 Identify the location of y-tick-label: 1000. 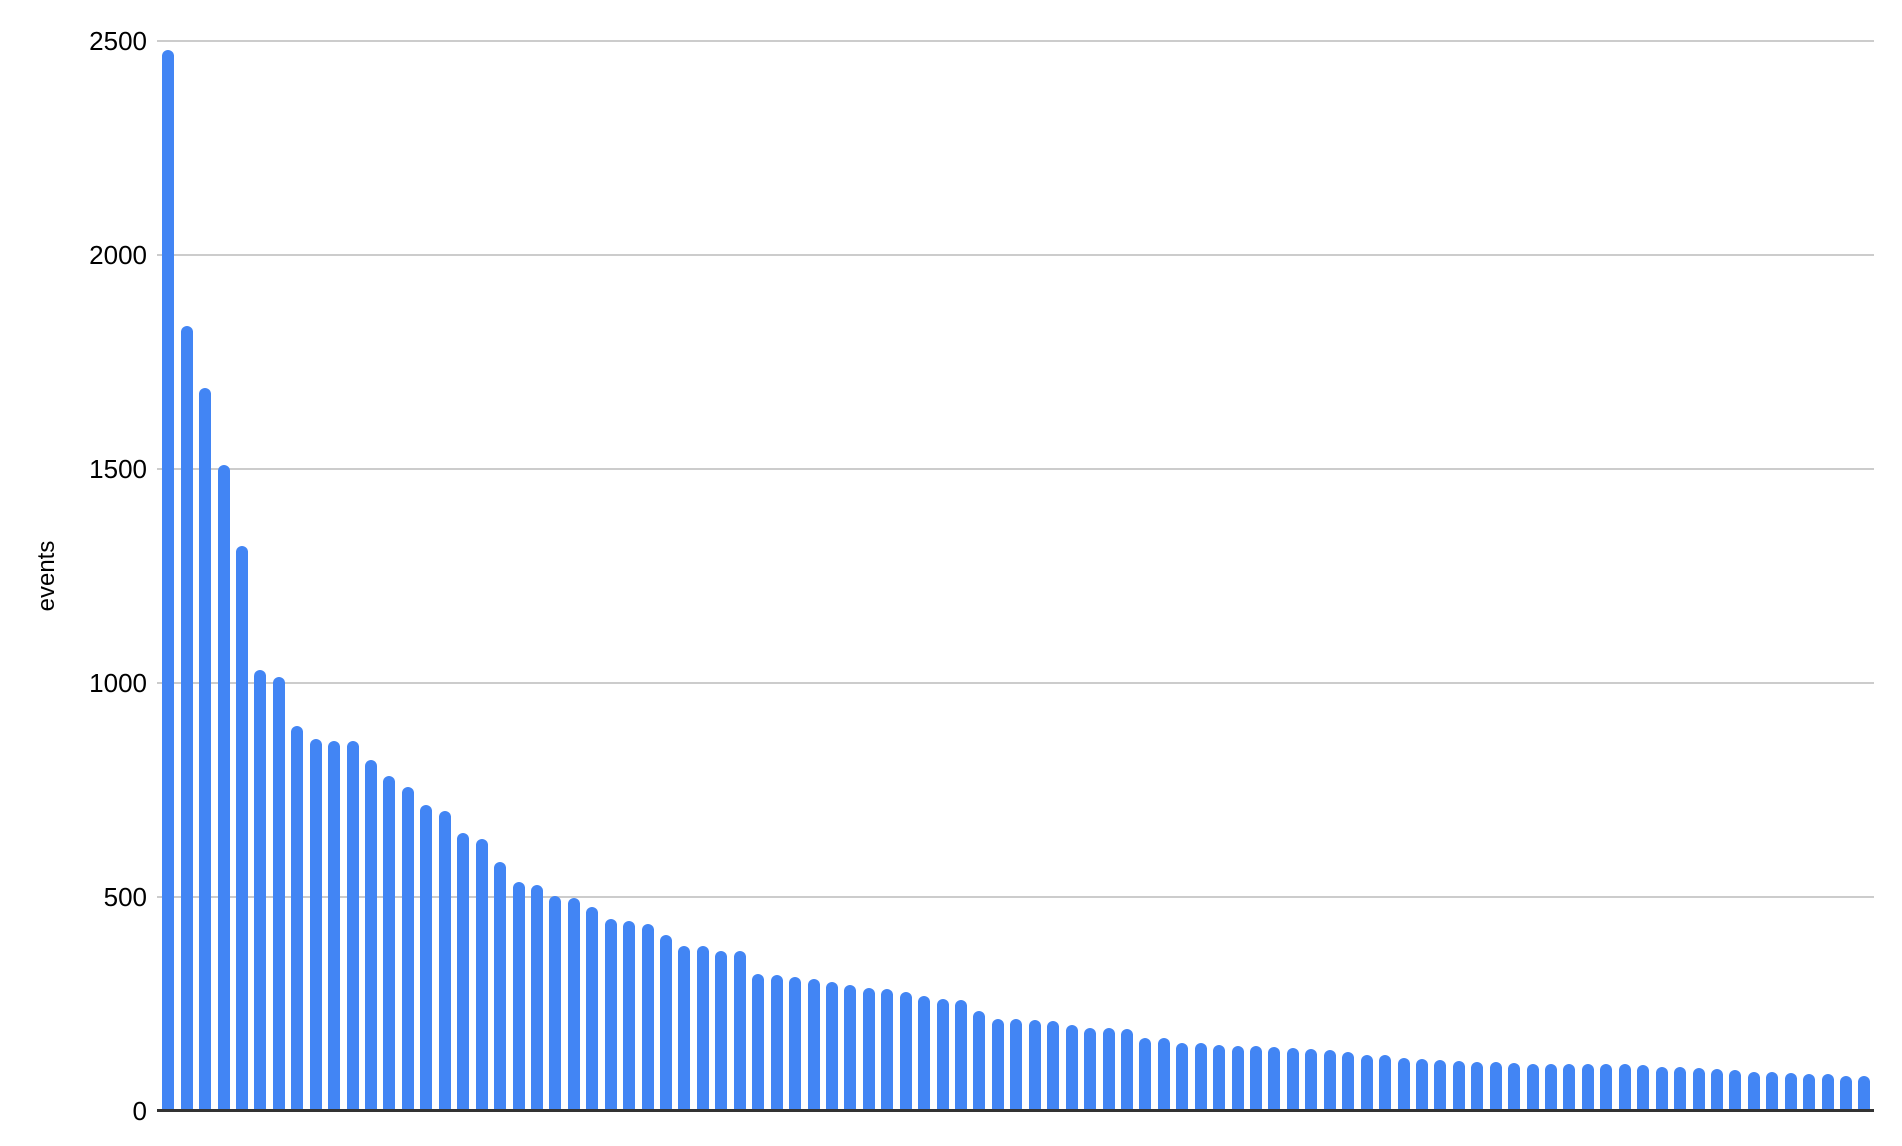
(118, 683).